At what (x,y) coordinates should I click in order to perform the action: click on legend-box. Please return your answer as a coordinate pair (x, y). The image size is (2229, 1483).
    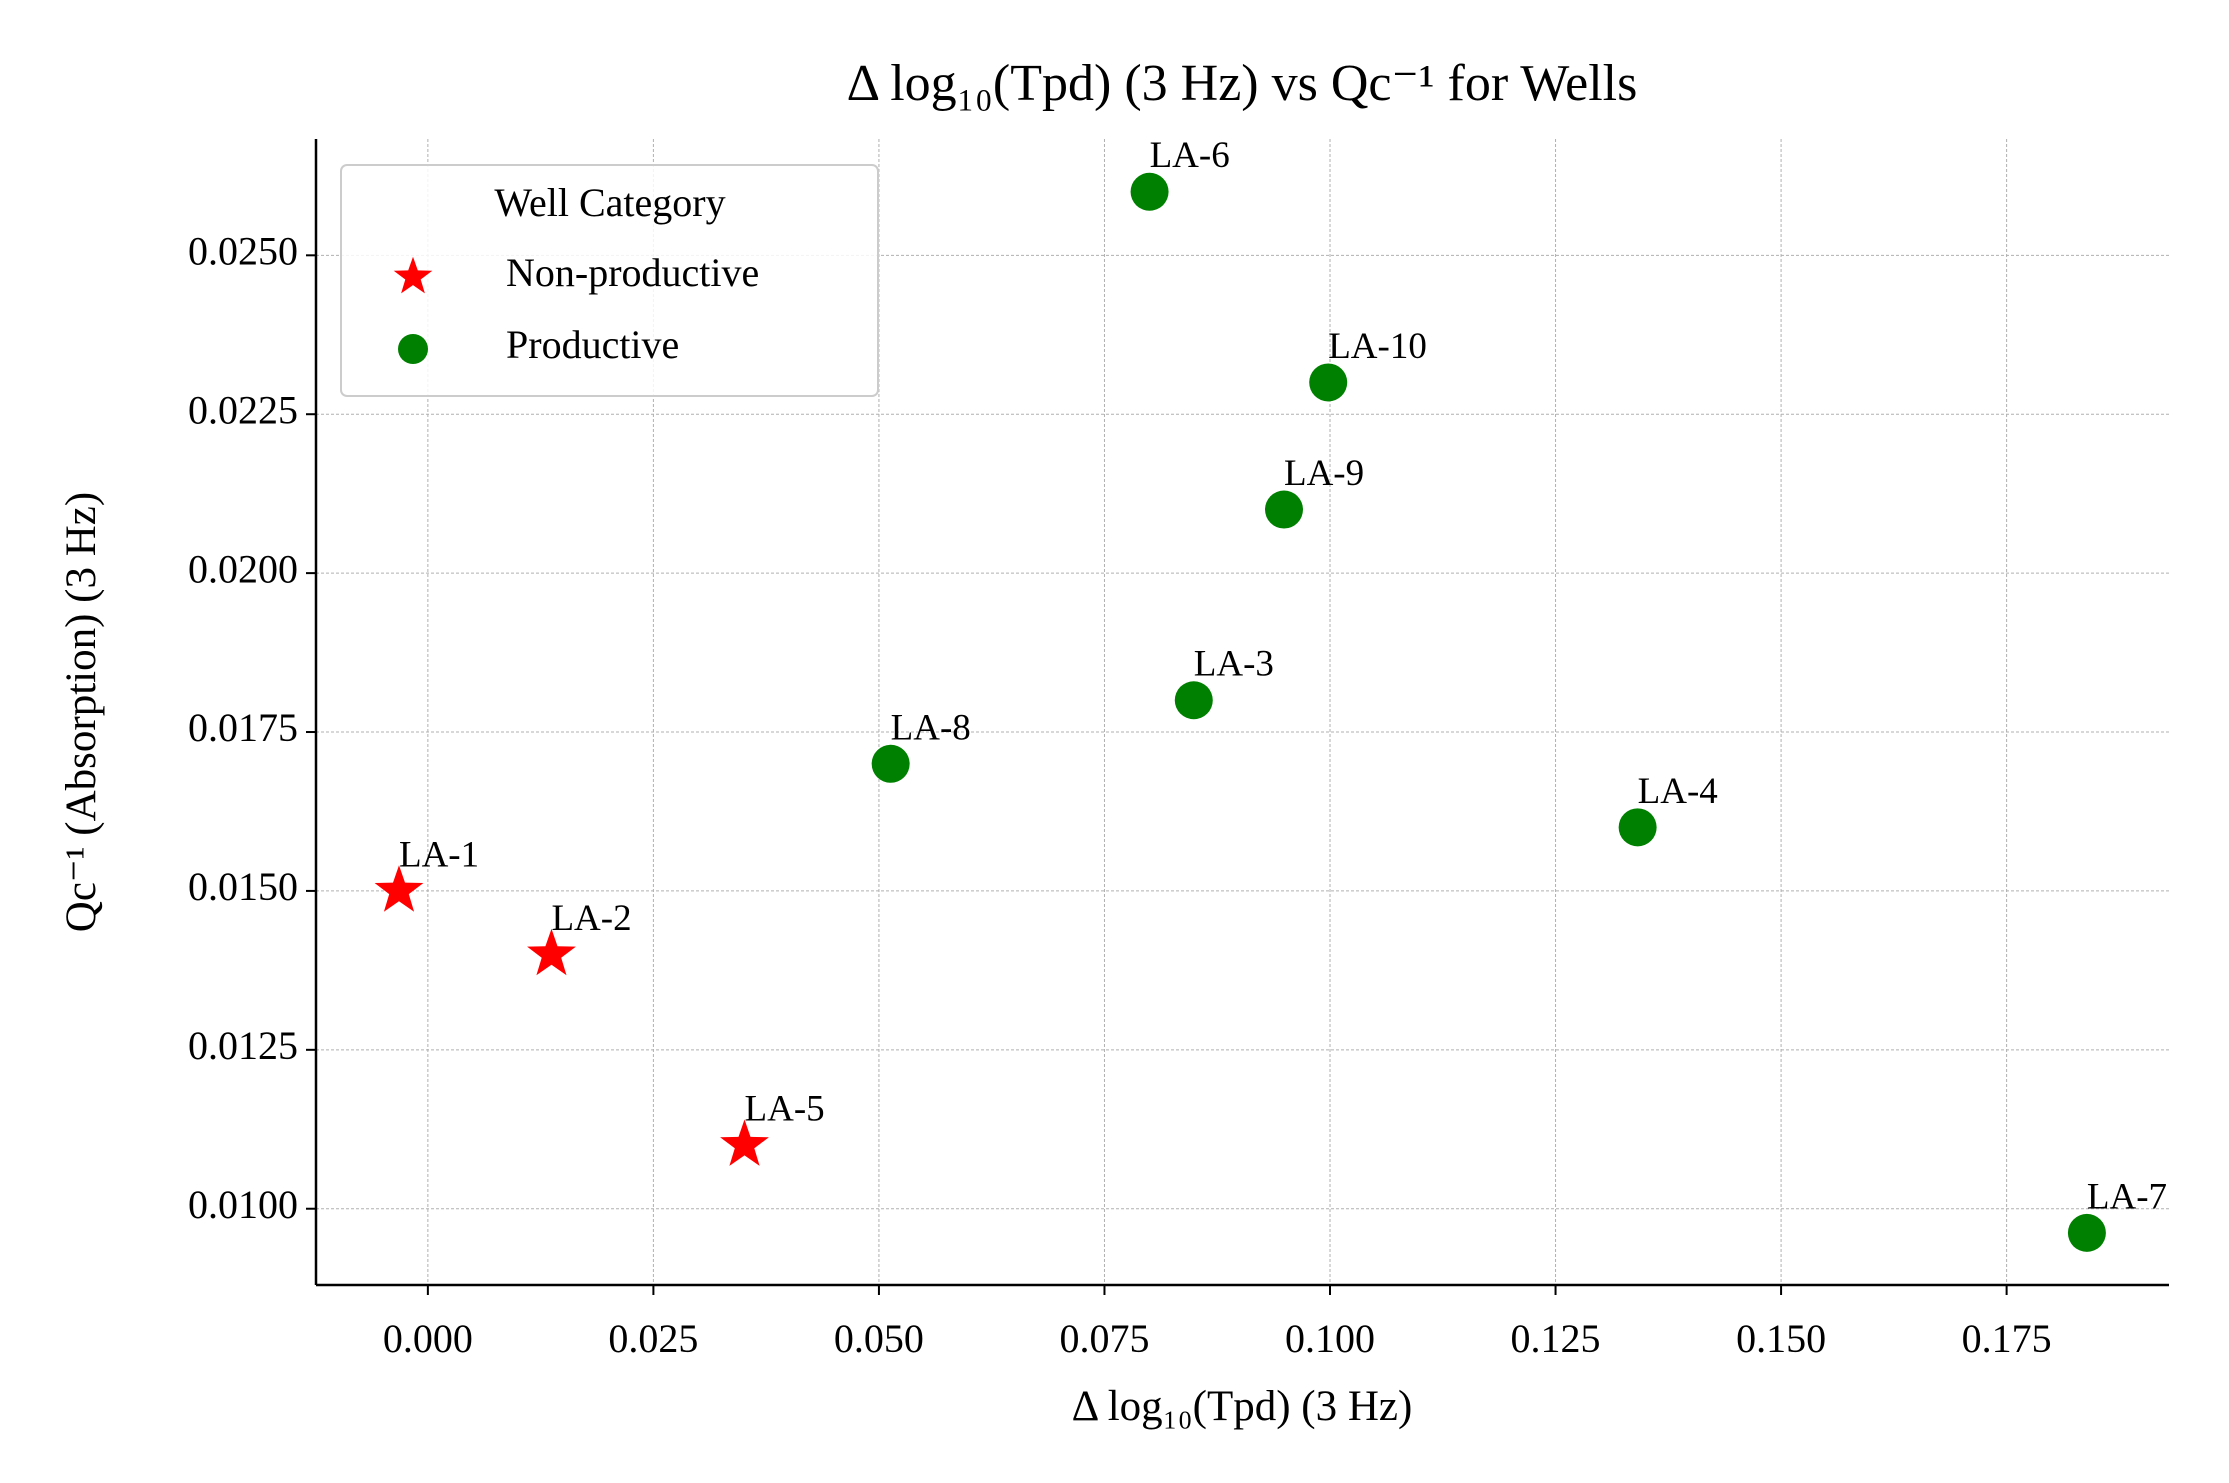
    Looking at the image, I should click on (609, 280).